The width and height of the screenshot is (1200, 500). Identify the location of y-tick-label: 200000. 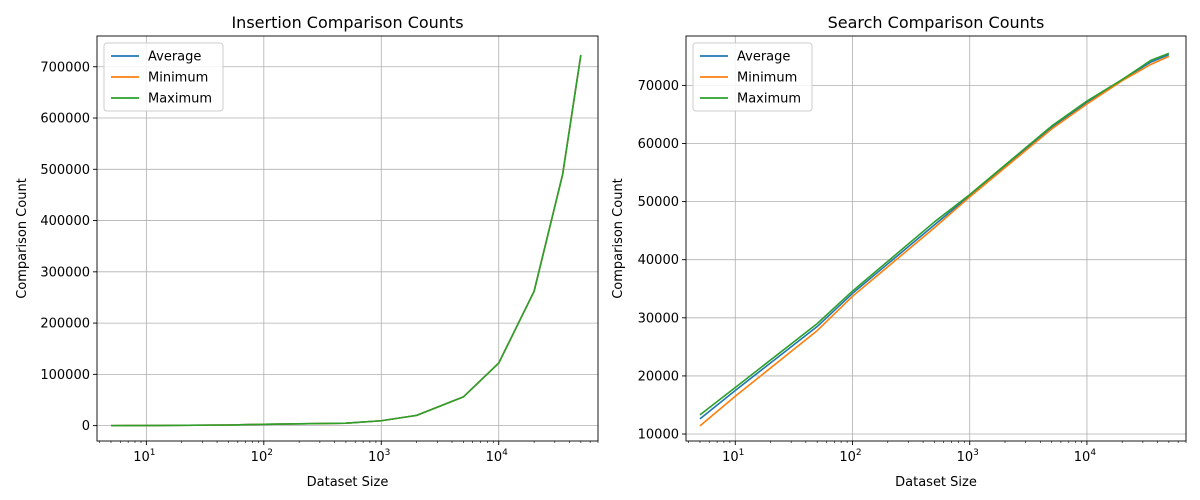
(65, 324).